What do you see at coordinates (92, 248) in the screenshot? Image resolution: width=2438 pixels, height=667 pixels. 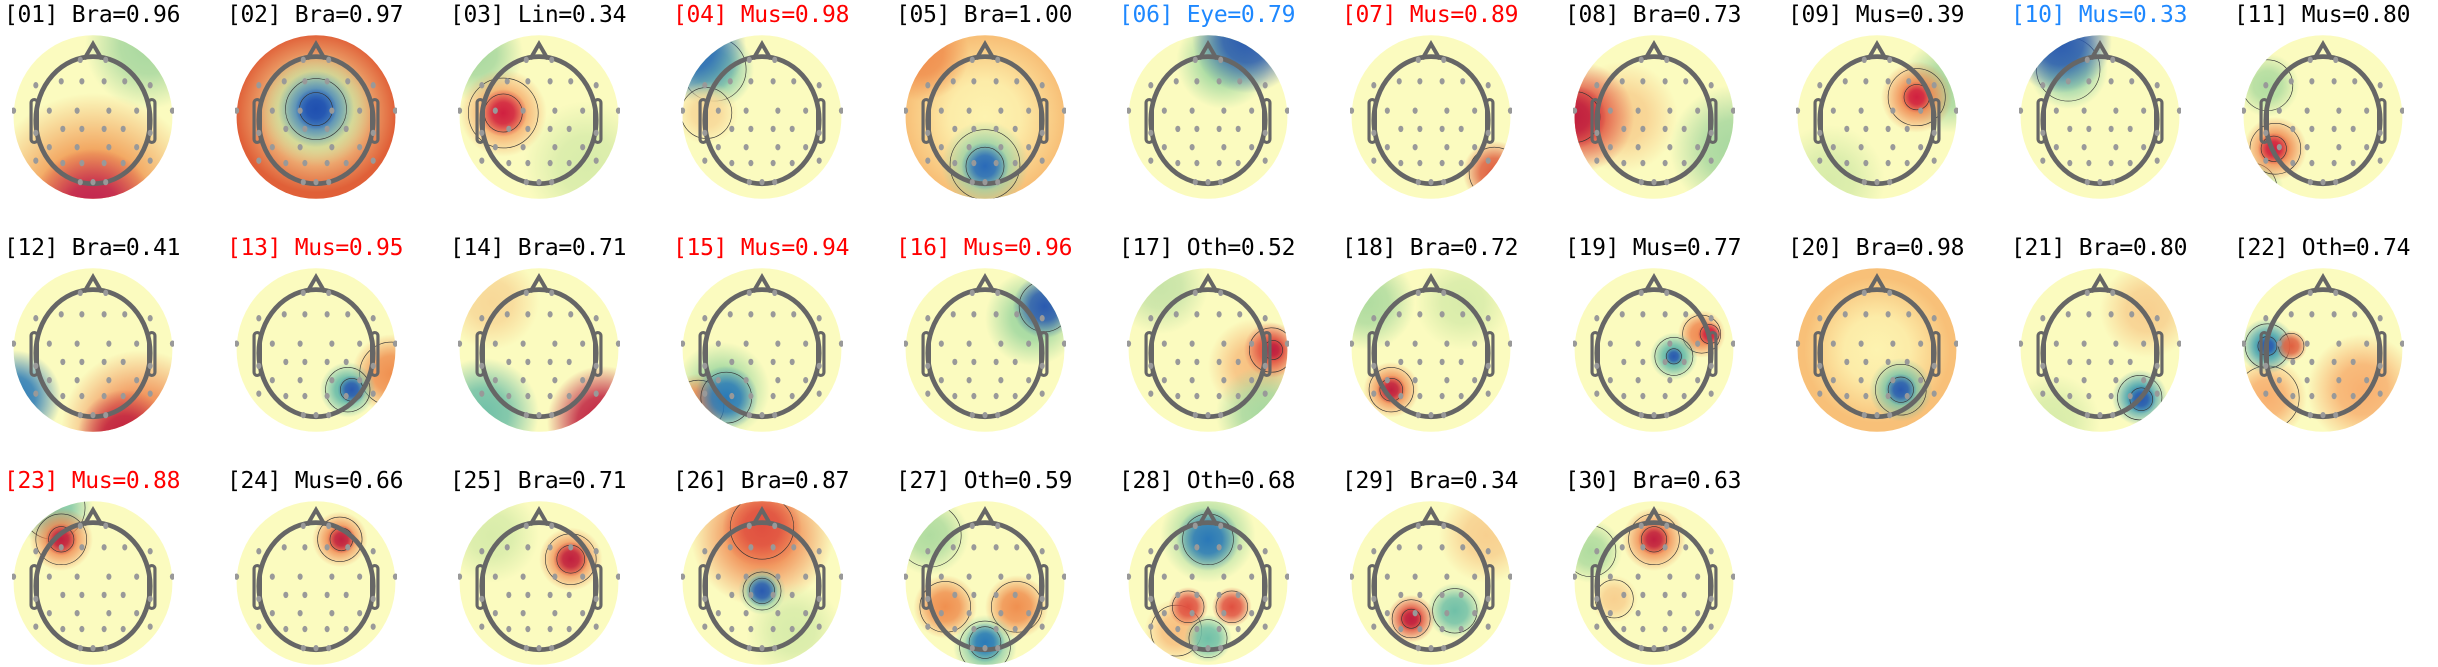 I see `component-title: [12] Bra=0.41` at bounding box center [92, 248].